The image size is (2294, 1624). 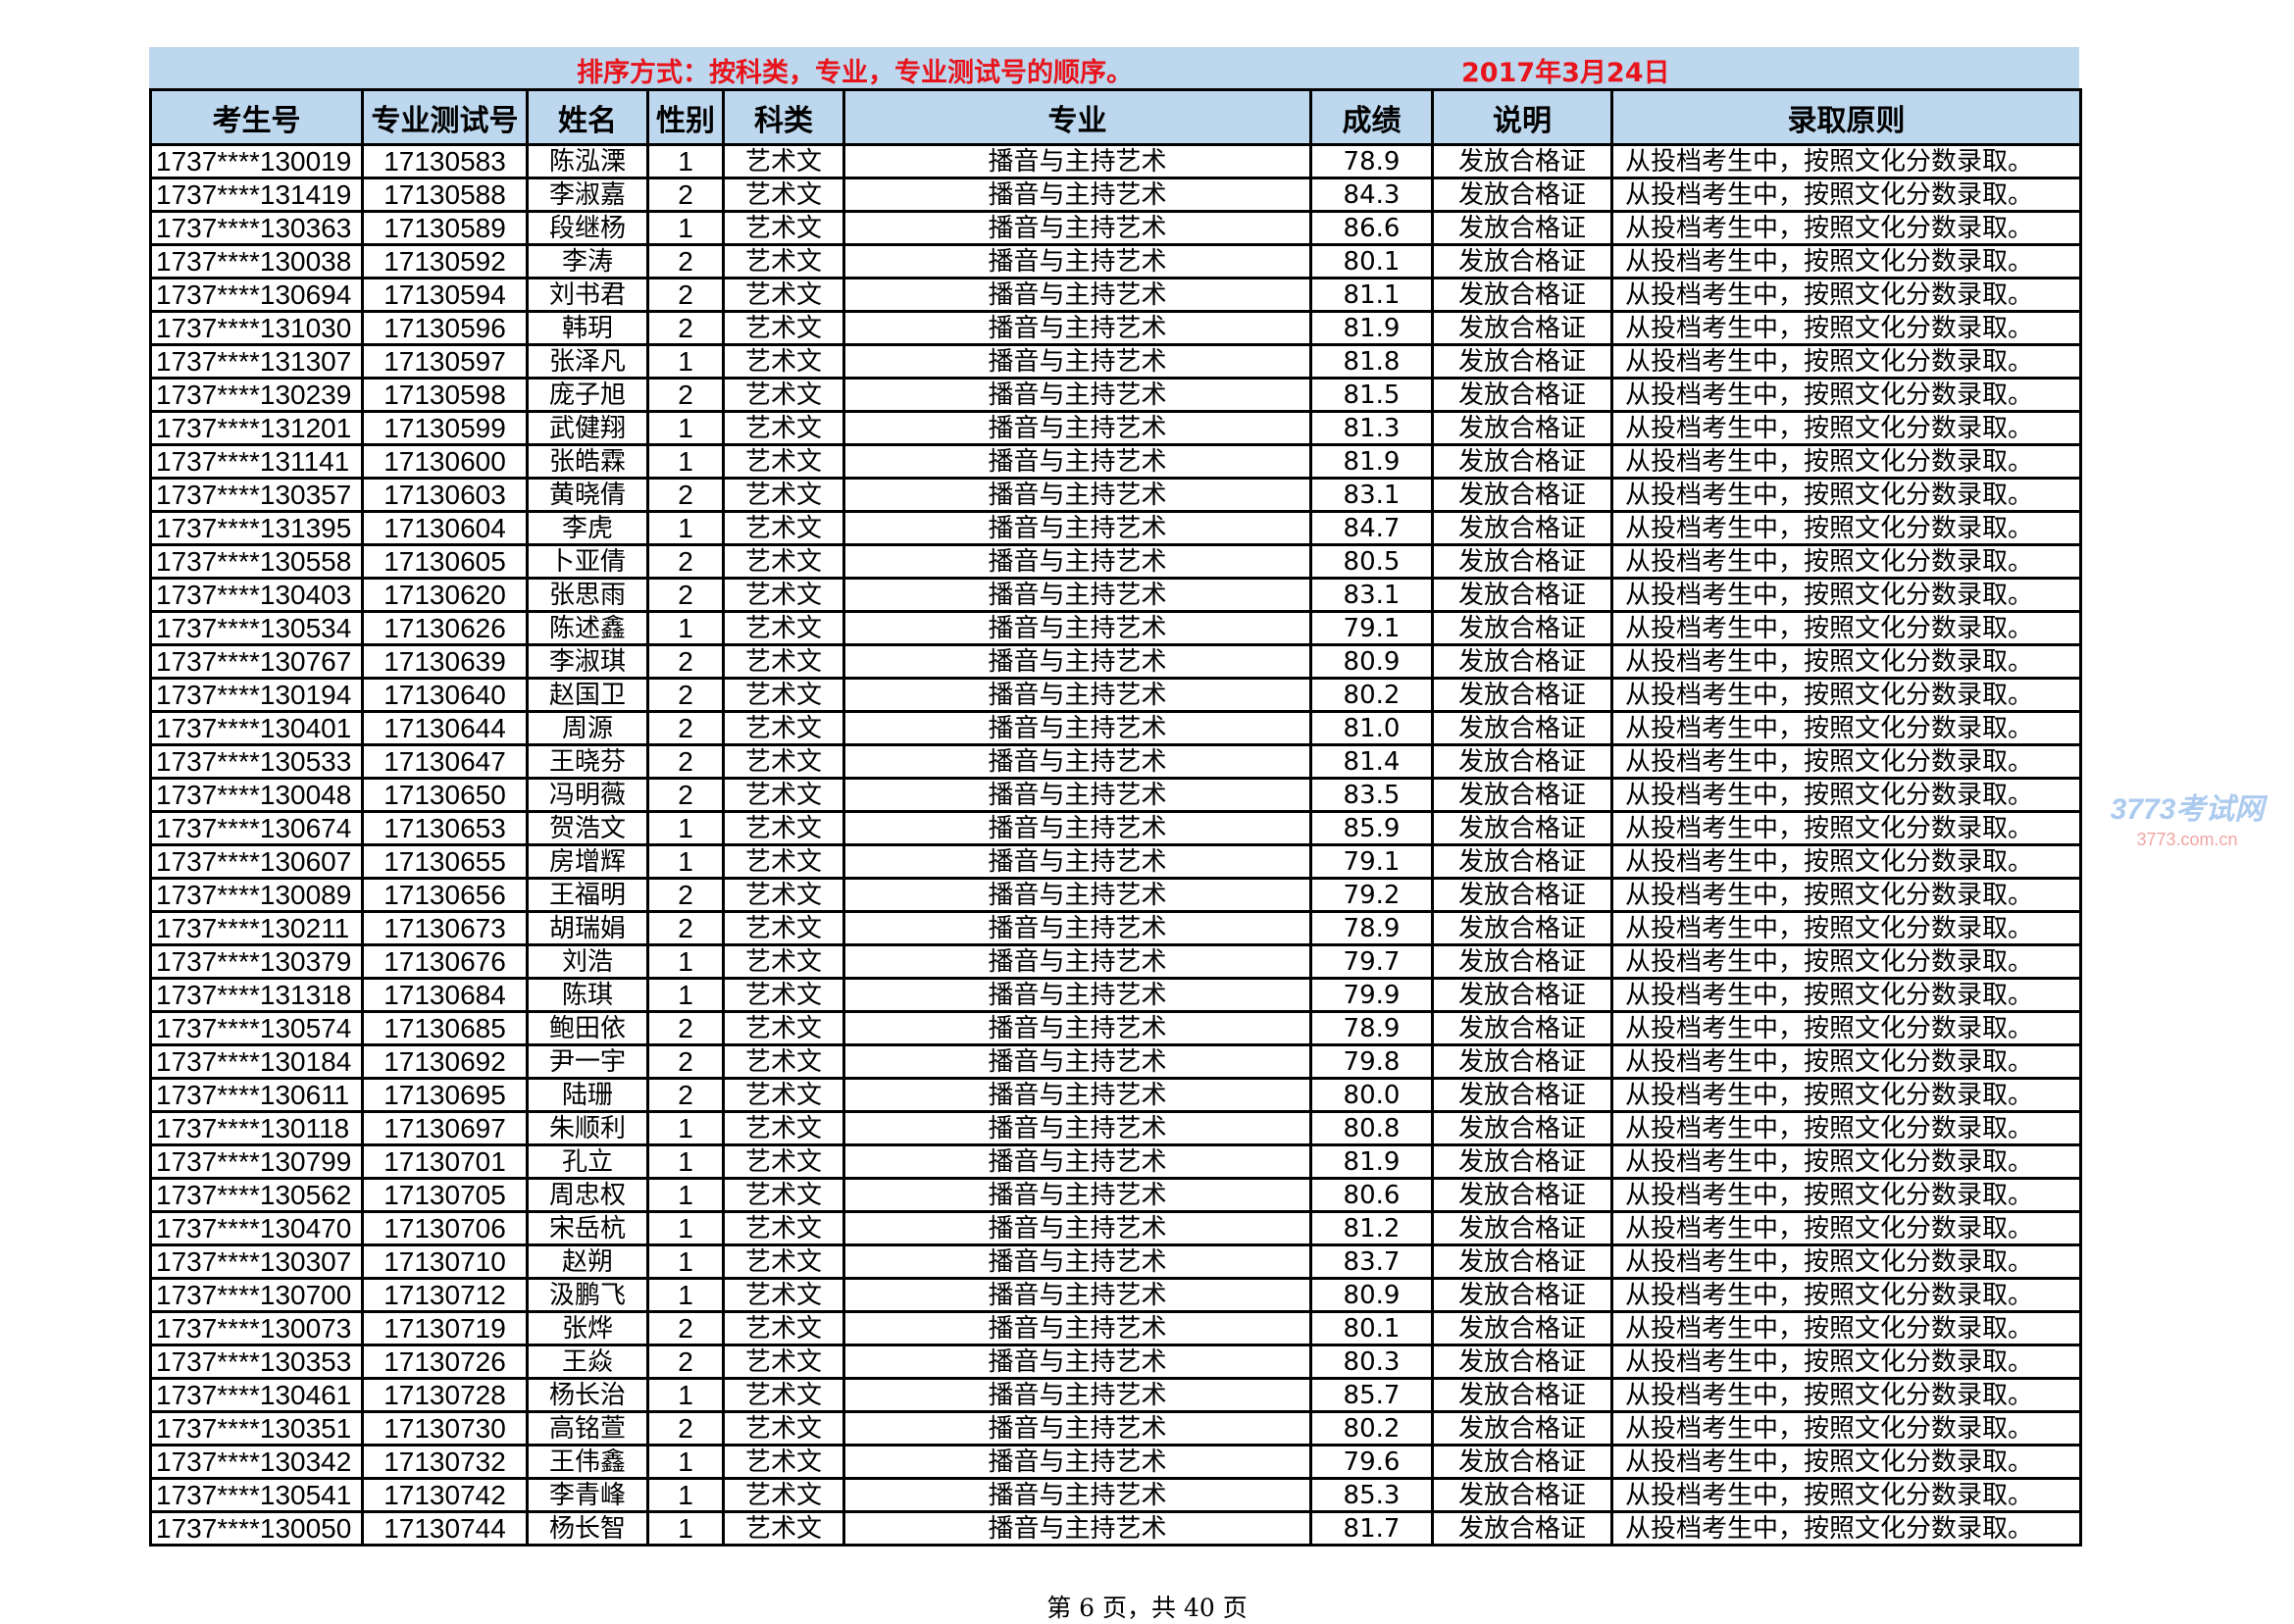 What do you see at coordinates (587, 628) in the screenshot?
I see `cell-name: 陈述鑫` at bounding box center [587, 628].